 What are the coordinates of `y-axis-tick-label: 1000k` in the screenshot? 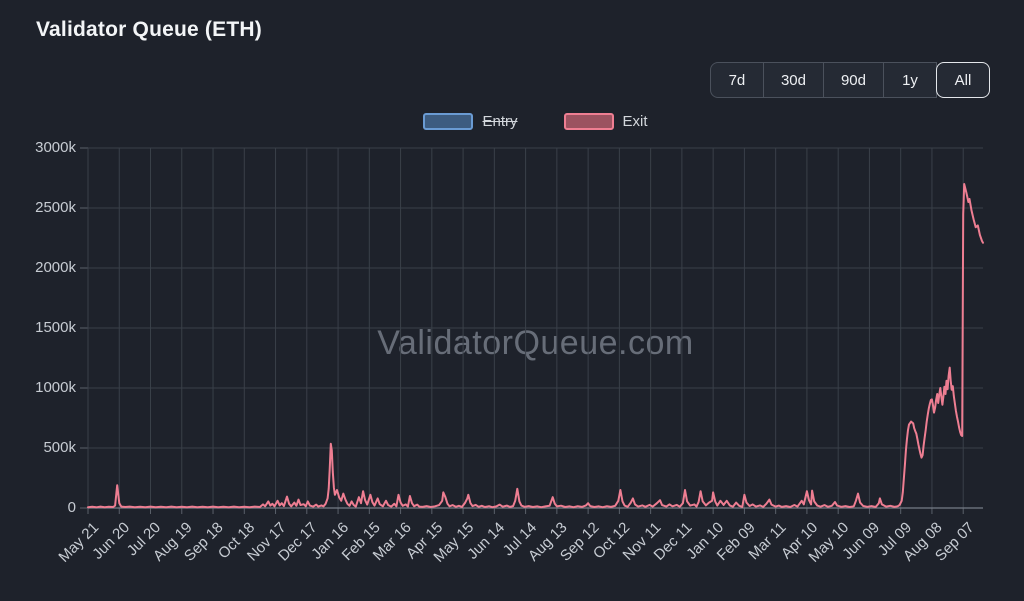 It's located at (55, 387).